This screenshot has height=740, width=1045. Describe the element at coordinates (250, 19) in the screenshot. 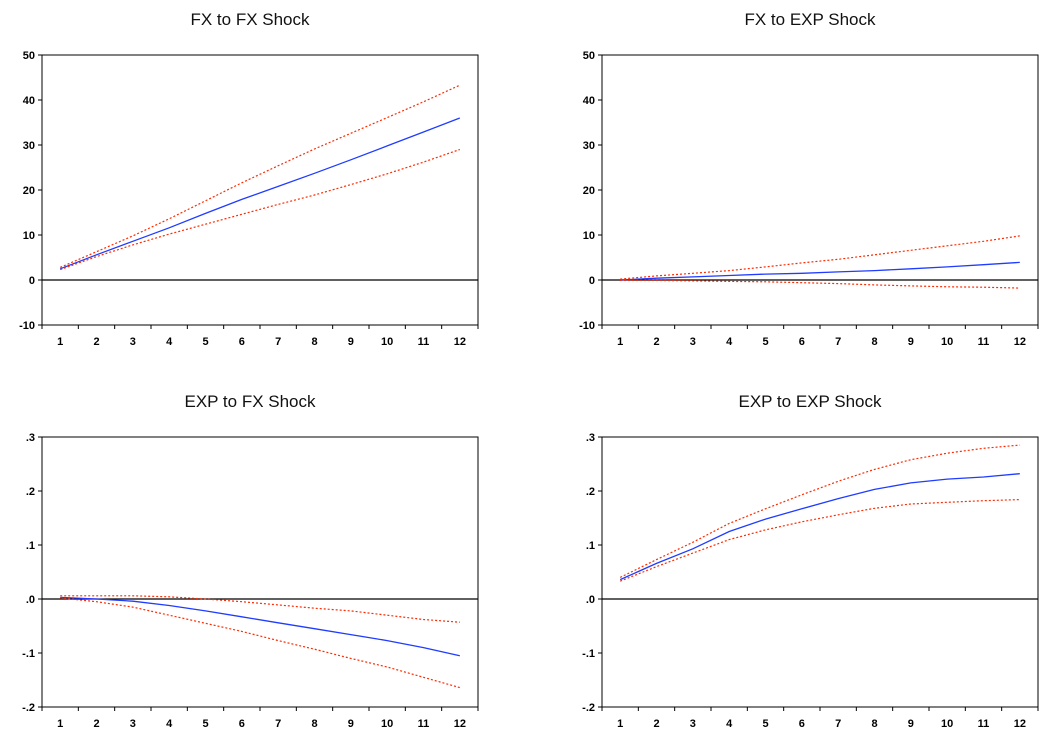

I see `chart-title: FX to FX Shock` at that location.